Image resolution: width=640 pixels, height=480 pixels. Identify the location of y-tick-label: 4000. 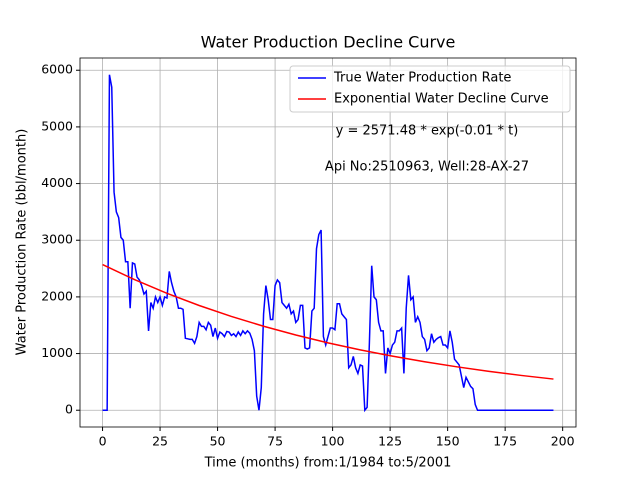
(57, 182).